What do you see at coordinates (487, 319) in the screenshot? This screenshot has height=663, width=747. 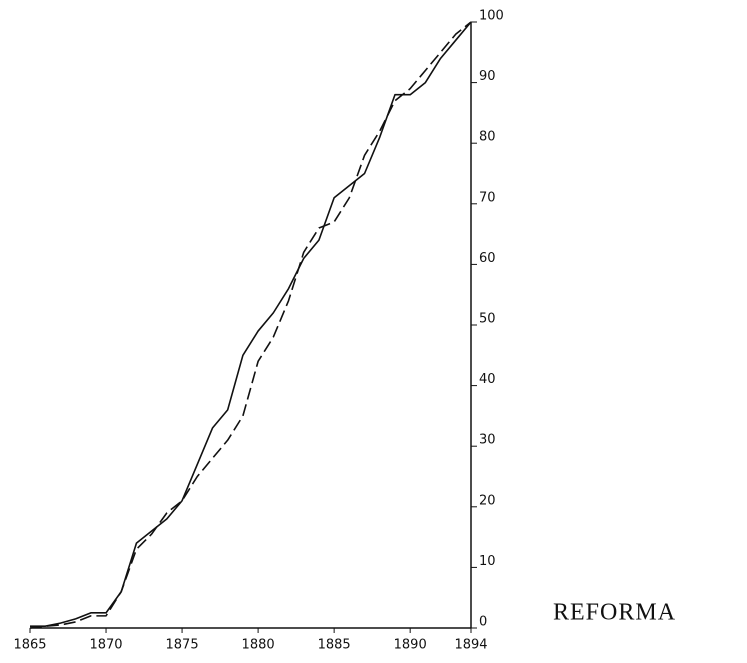 I see `y-tick-label: 50` at bounding box center [487, 319].